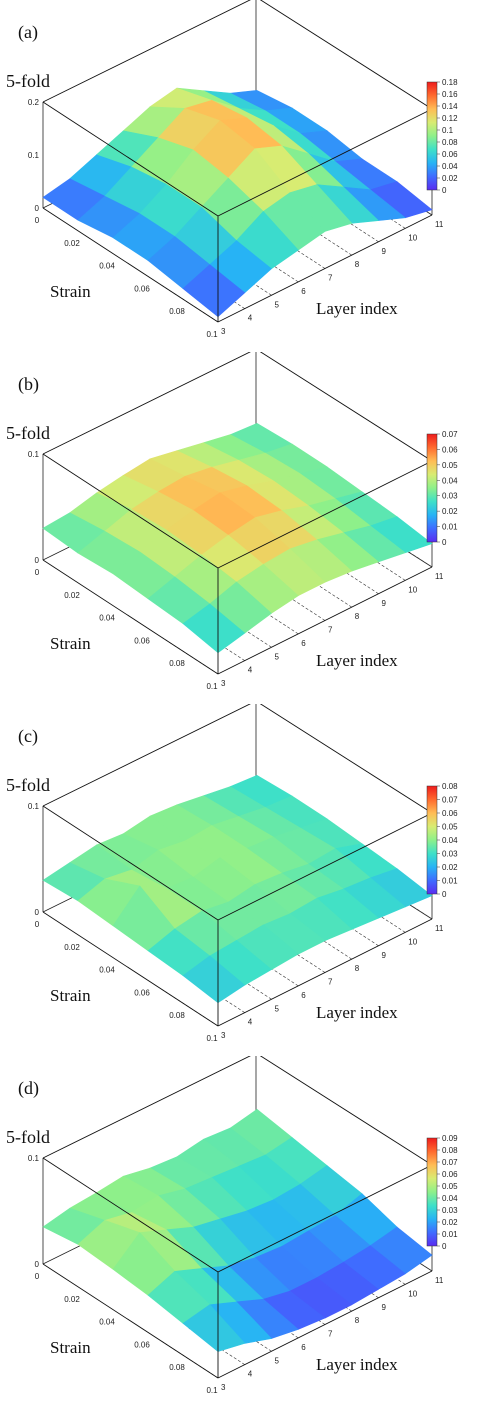 The height and width of the screenshot is (1407, 481). I want to click on z-axis-label: 5-fold, so click(28, 433).